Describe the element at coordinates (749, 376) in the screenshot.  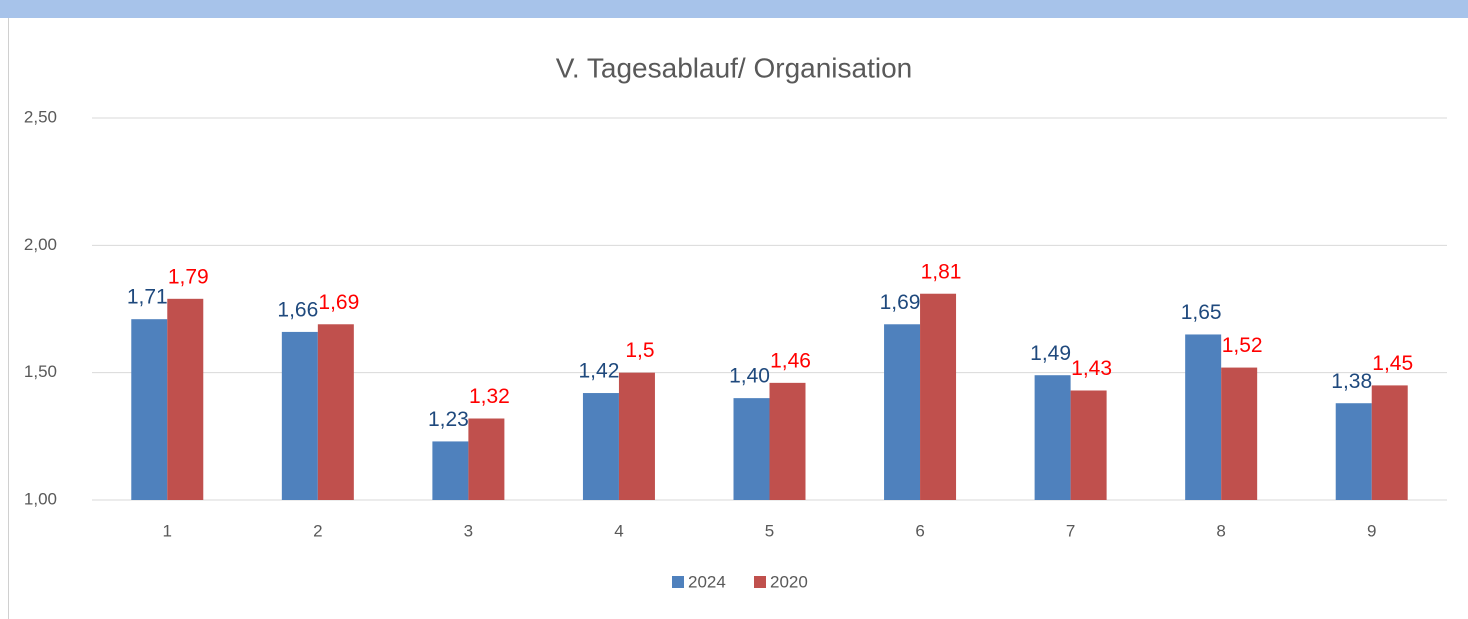
I see `data-label: 1,40` at that location.